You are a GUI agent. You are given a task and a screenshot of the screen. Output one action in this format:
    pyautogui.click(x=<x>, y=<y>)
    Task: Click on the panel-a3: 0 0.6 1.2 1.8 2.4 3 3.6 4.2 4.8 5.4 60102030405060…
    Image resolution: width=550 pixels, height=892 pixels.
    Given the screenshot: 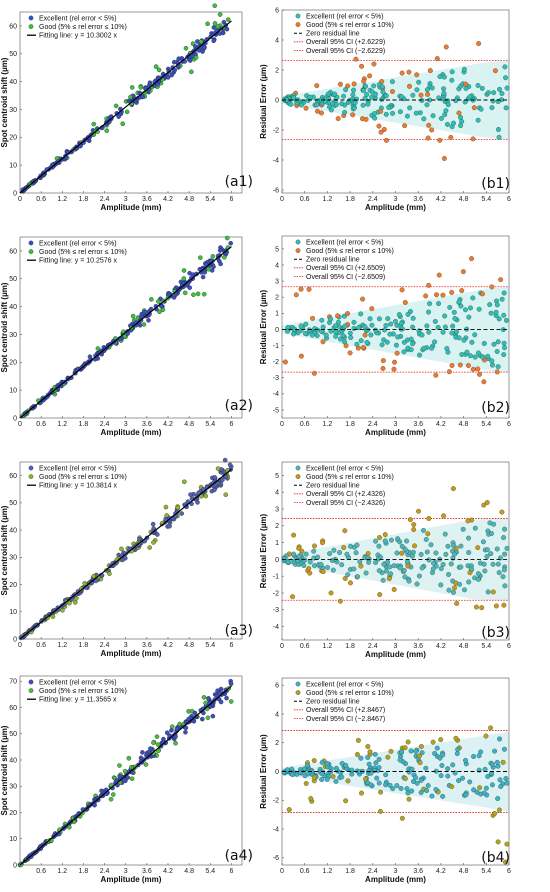 What is the action you would take?
    pyautogui.click(x=126, y=557)
    